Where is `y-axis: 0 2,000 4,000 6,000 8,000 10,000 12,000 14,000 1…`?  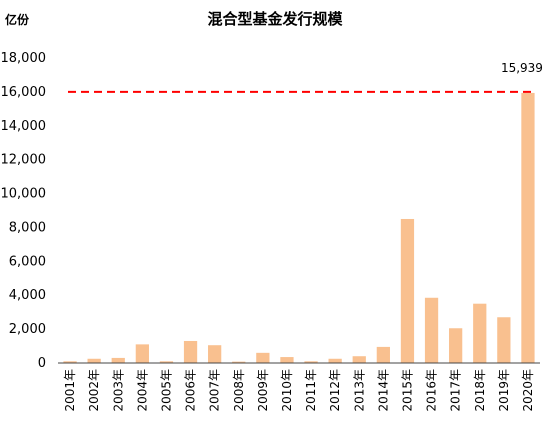 y-axis: 0 2,000 4,000 6,000 8,000 10,000 12,000 14,000 1… is located at coordinates (24, 211).